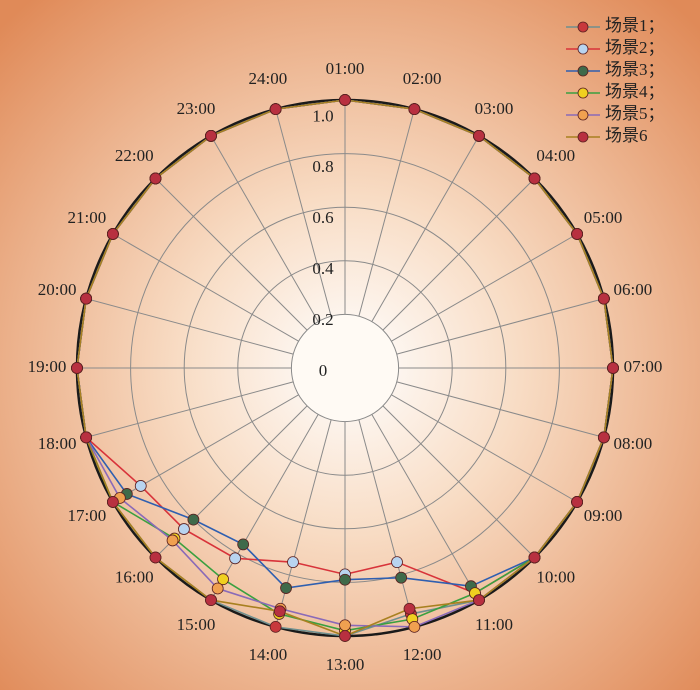 Image resolution: width=700 pixels, height=690 pixels. Describe the element at coordinates (555, 577) in the screenshot. I see `hour-label: 10:00` at that location.